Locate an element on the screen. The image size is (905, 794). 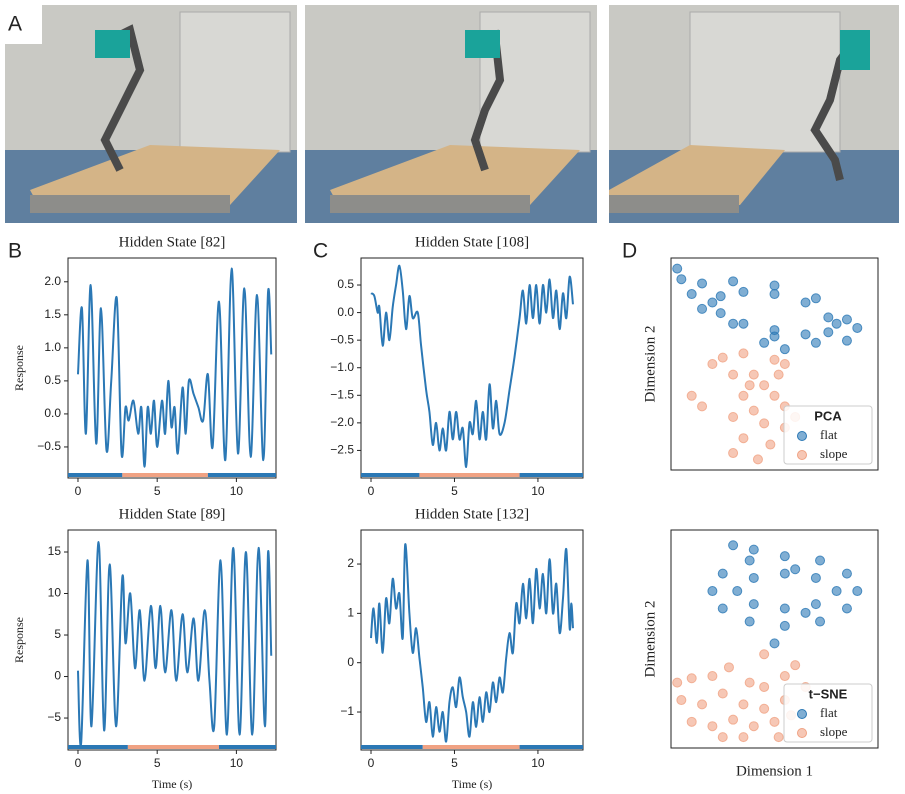
plot-frame is located at coordinates (172, 640).